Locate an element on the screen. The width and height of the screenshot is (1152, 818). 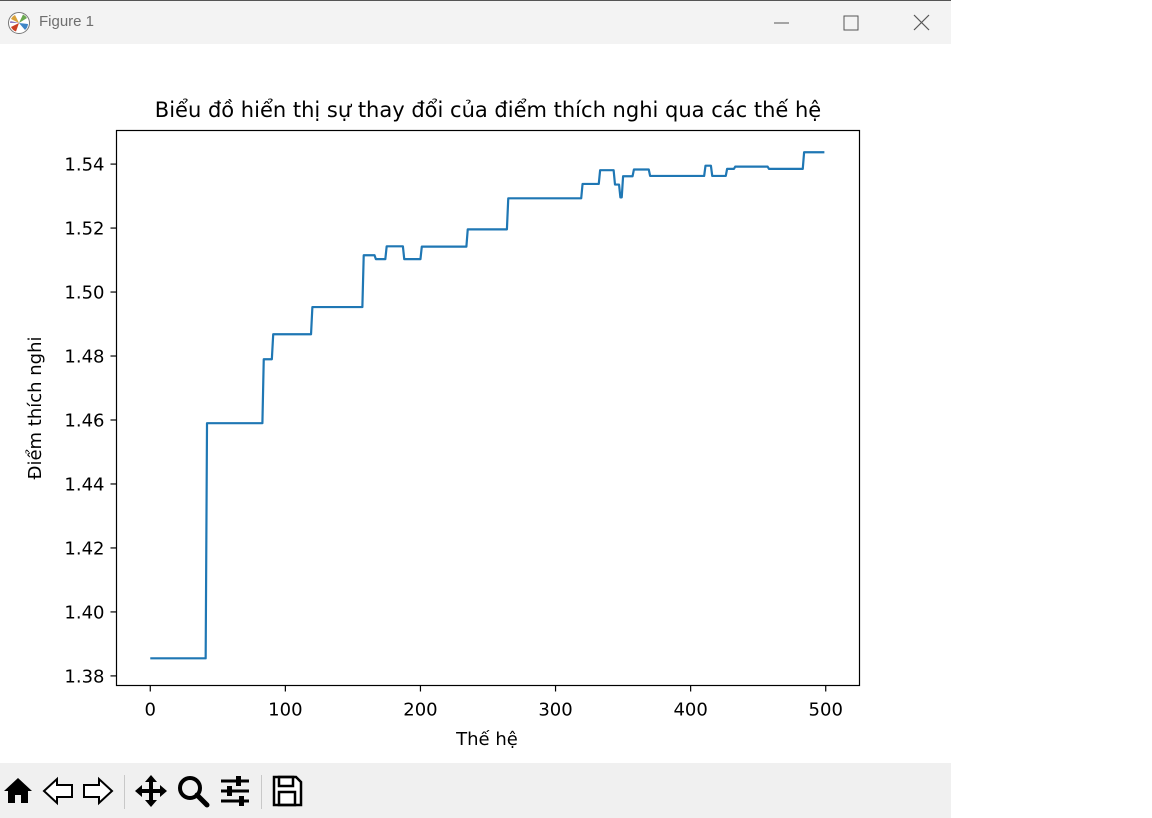
y-tick-label: 1.38 is located at coordinates (84, 676).